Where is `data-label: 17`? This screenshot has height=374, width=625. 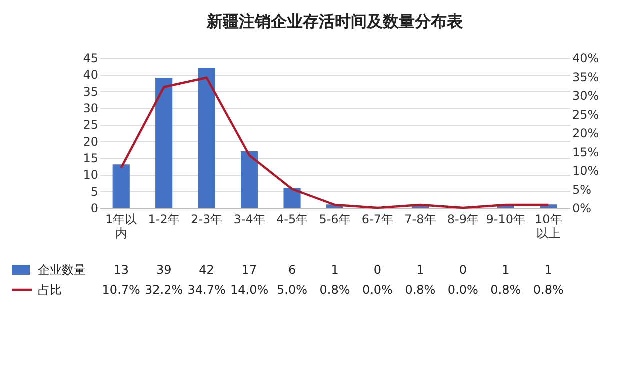
data-label: 17 is located at coordinates (250, 270).